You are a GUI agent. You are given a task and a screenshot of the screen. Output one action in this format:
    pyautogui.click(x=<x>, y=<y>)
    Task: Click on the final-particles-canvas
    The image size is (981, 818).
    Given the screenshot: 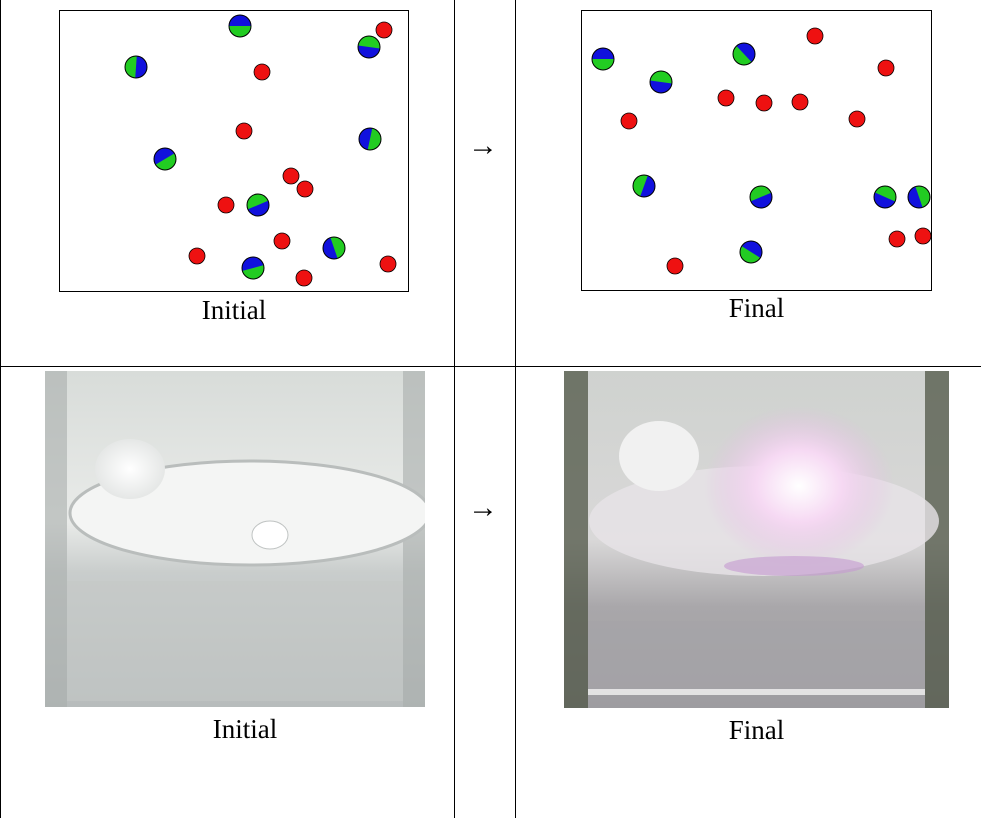 What is the action you would take?
    pyautogui.click(x=761, y=151)
    